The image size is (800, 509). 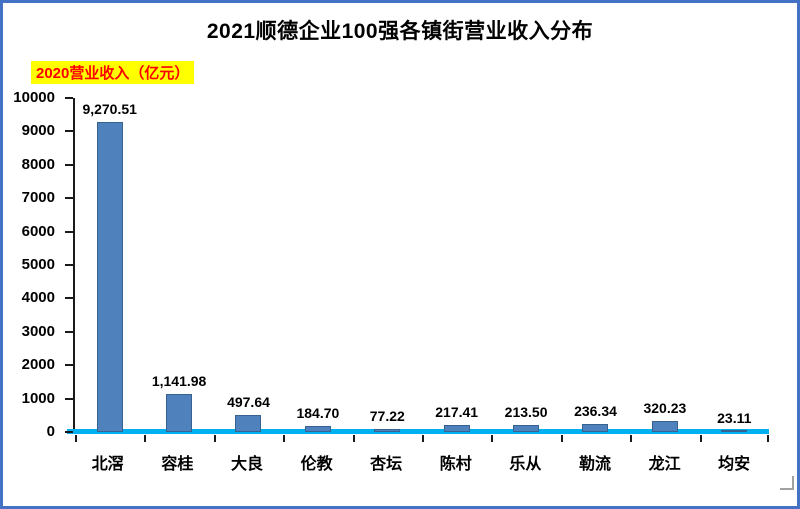 I want to click on bar-value-label: 497.64, so click(x=248, y=402).